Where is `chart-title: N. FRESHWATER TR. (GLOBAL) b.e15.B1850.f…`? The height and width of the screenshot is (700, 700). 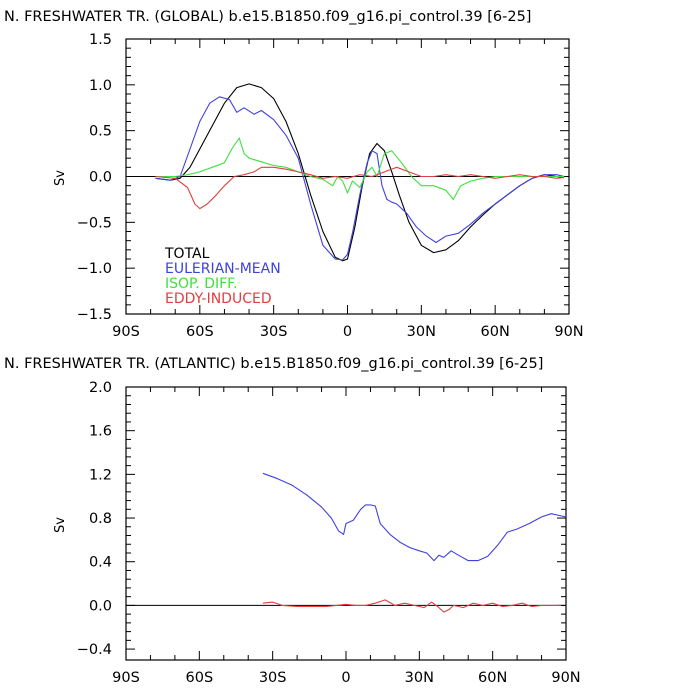
chart-title: N. FRESHWATER TR. (GLOBAL) b.e15.B1850.f… is located at coordinates (267, 17).